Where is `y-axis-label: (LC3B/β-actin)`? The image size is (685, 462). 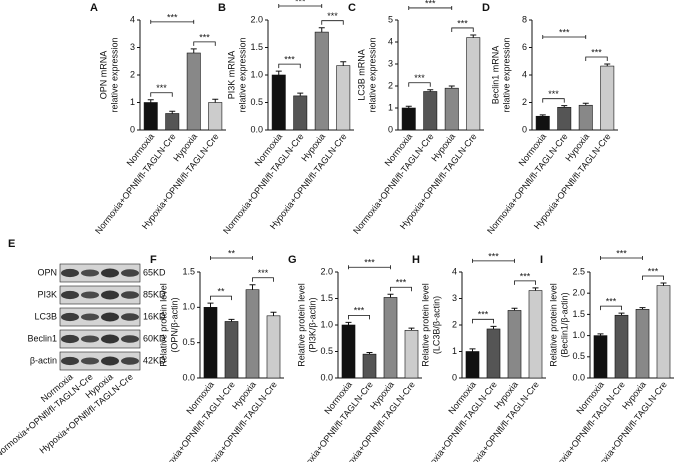
y-axis-label: (LC3B/β-actin) is located at coordinates (436, 325).